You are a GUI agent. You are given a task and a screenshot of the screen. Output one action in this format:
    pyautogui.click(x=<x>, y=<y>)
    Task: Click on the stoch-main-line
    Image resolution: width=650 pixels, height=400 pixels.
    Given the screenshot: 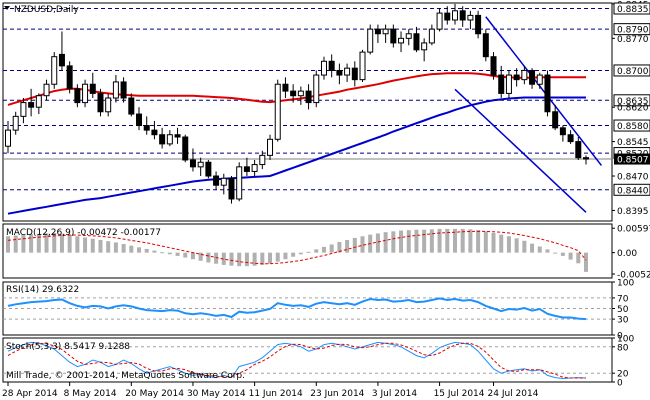 What is the action you would take?
    pyautogui.click(x=297, y=360)
    